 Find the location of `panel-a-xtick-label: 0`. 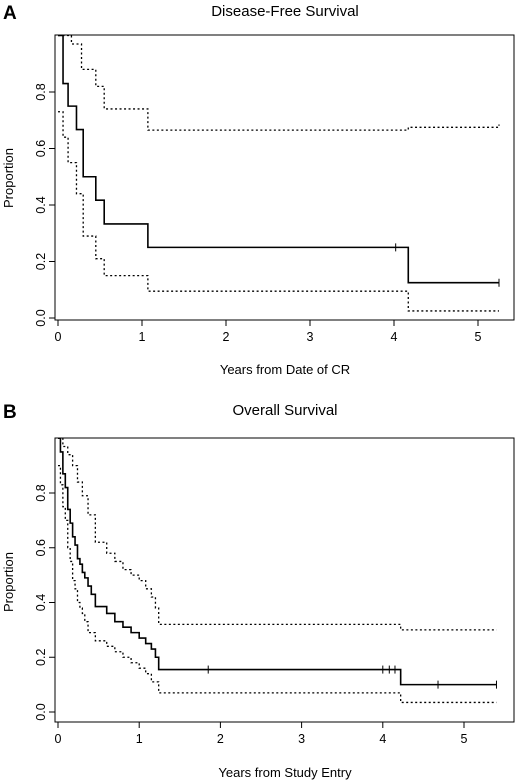

panel-a-xtick-label: 0 is located at coordinates (58, 337).